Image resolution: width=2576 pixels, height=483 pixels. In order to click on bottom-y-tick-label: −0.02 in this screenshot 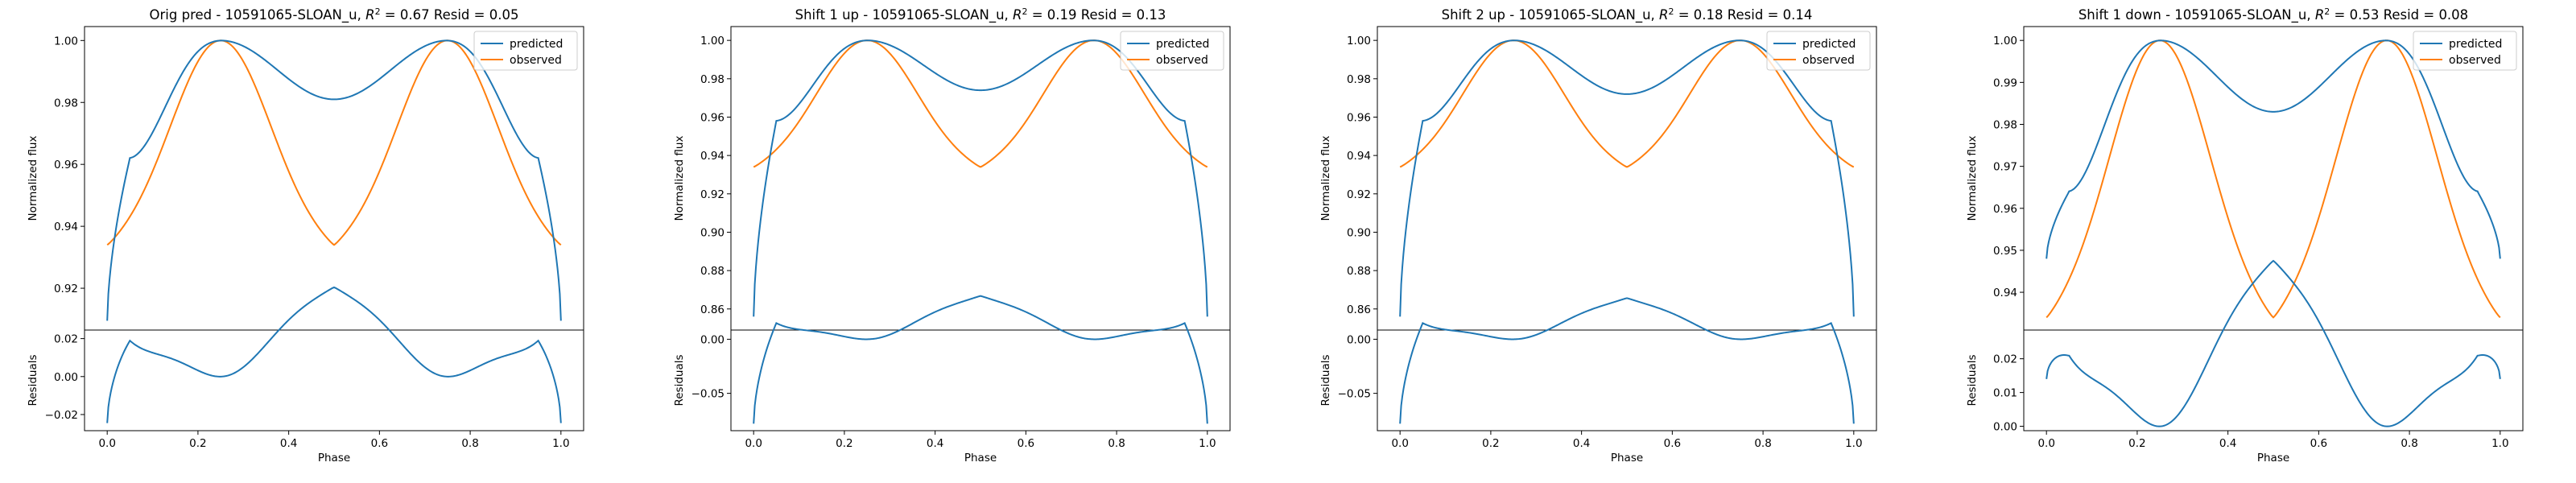, I will do `click(61, 415)`.